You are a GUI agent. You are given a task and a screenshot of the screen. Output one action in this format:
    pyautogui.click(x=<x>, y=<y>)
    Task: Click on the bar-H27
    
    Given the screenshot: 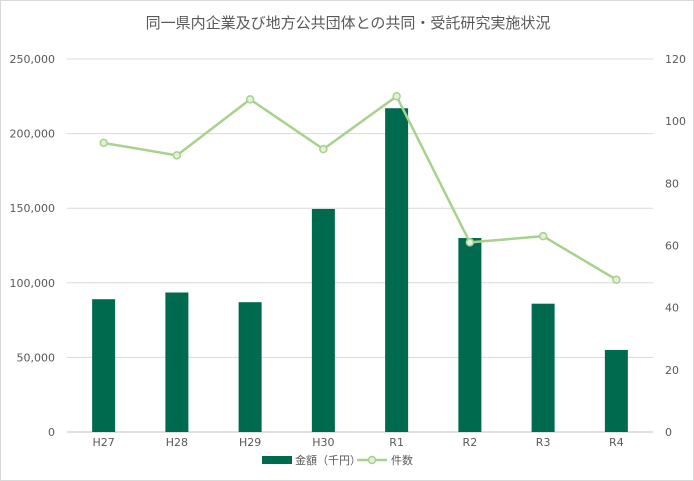 What is the action you would take?
    pyautogui.click(x=104, y=365)
    